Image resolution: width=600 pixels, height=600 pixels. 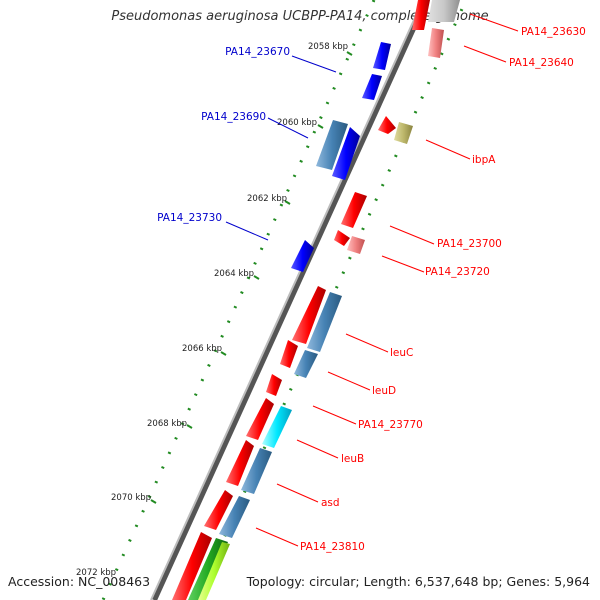 What do you see at coordinates (79, 581) in the screenshot?
I see `accession-text: Accession: NC_008463` at bounding box center [79, 581].